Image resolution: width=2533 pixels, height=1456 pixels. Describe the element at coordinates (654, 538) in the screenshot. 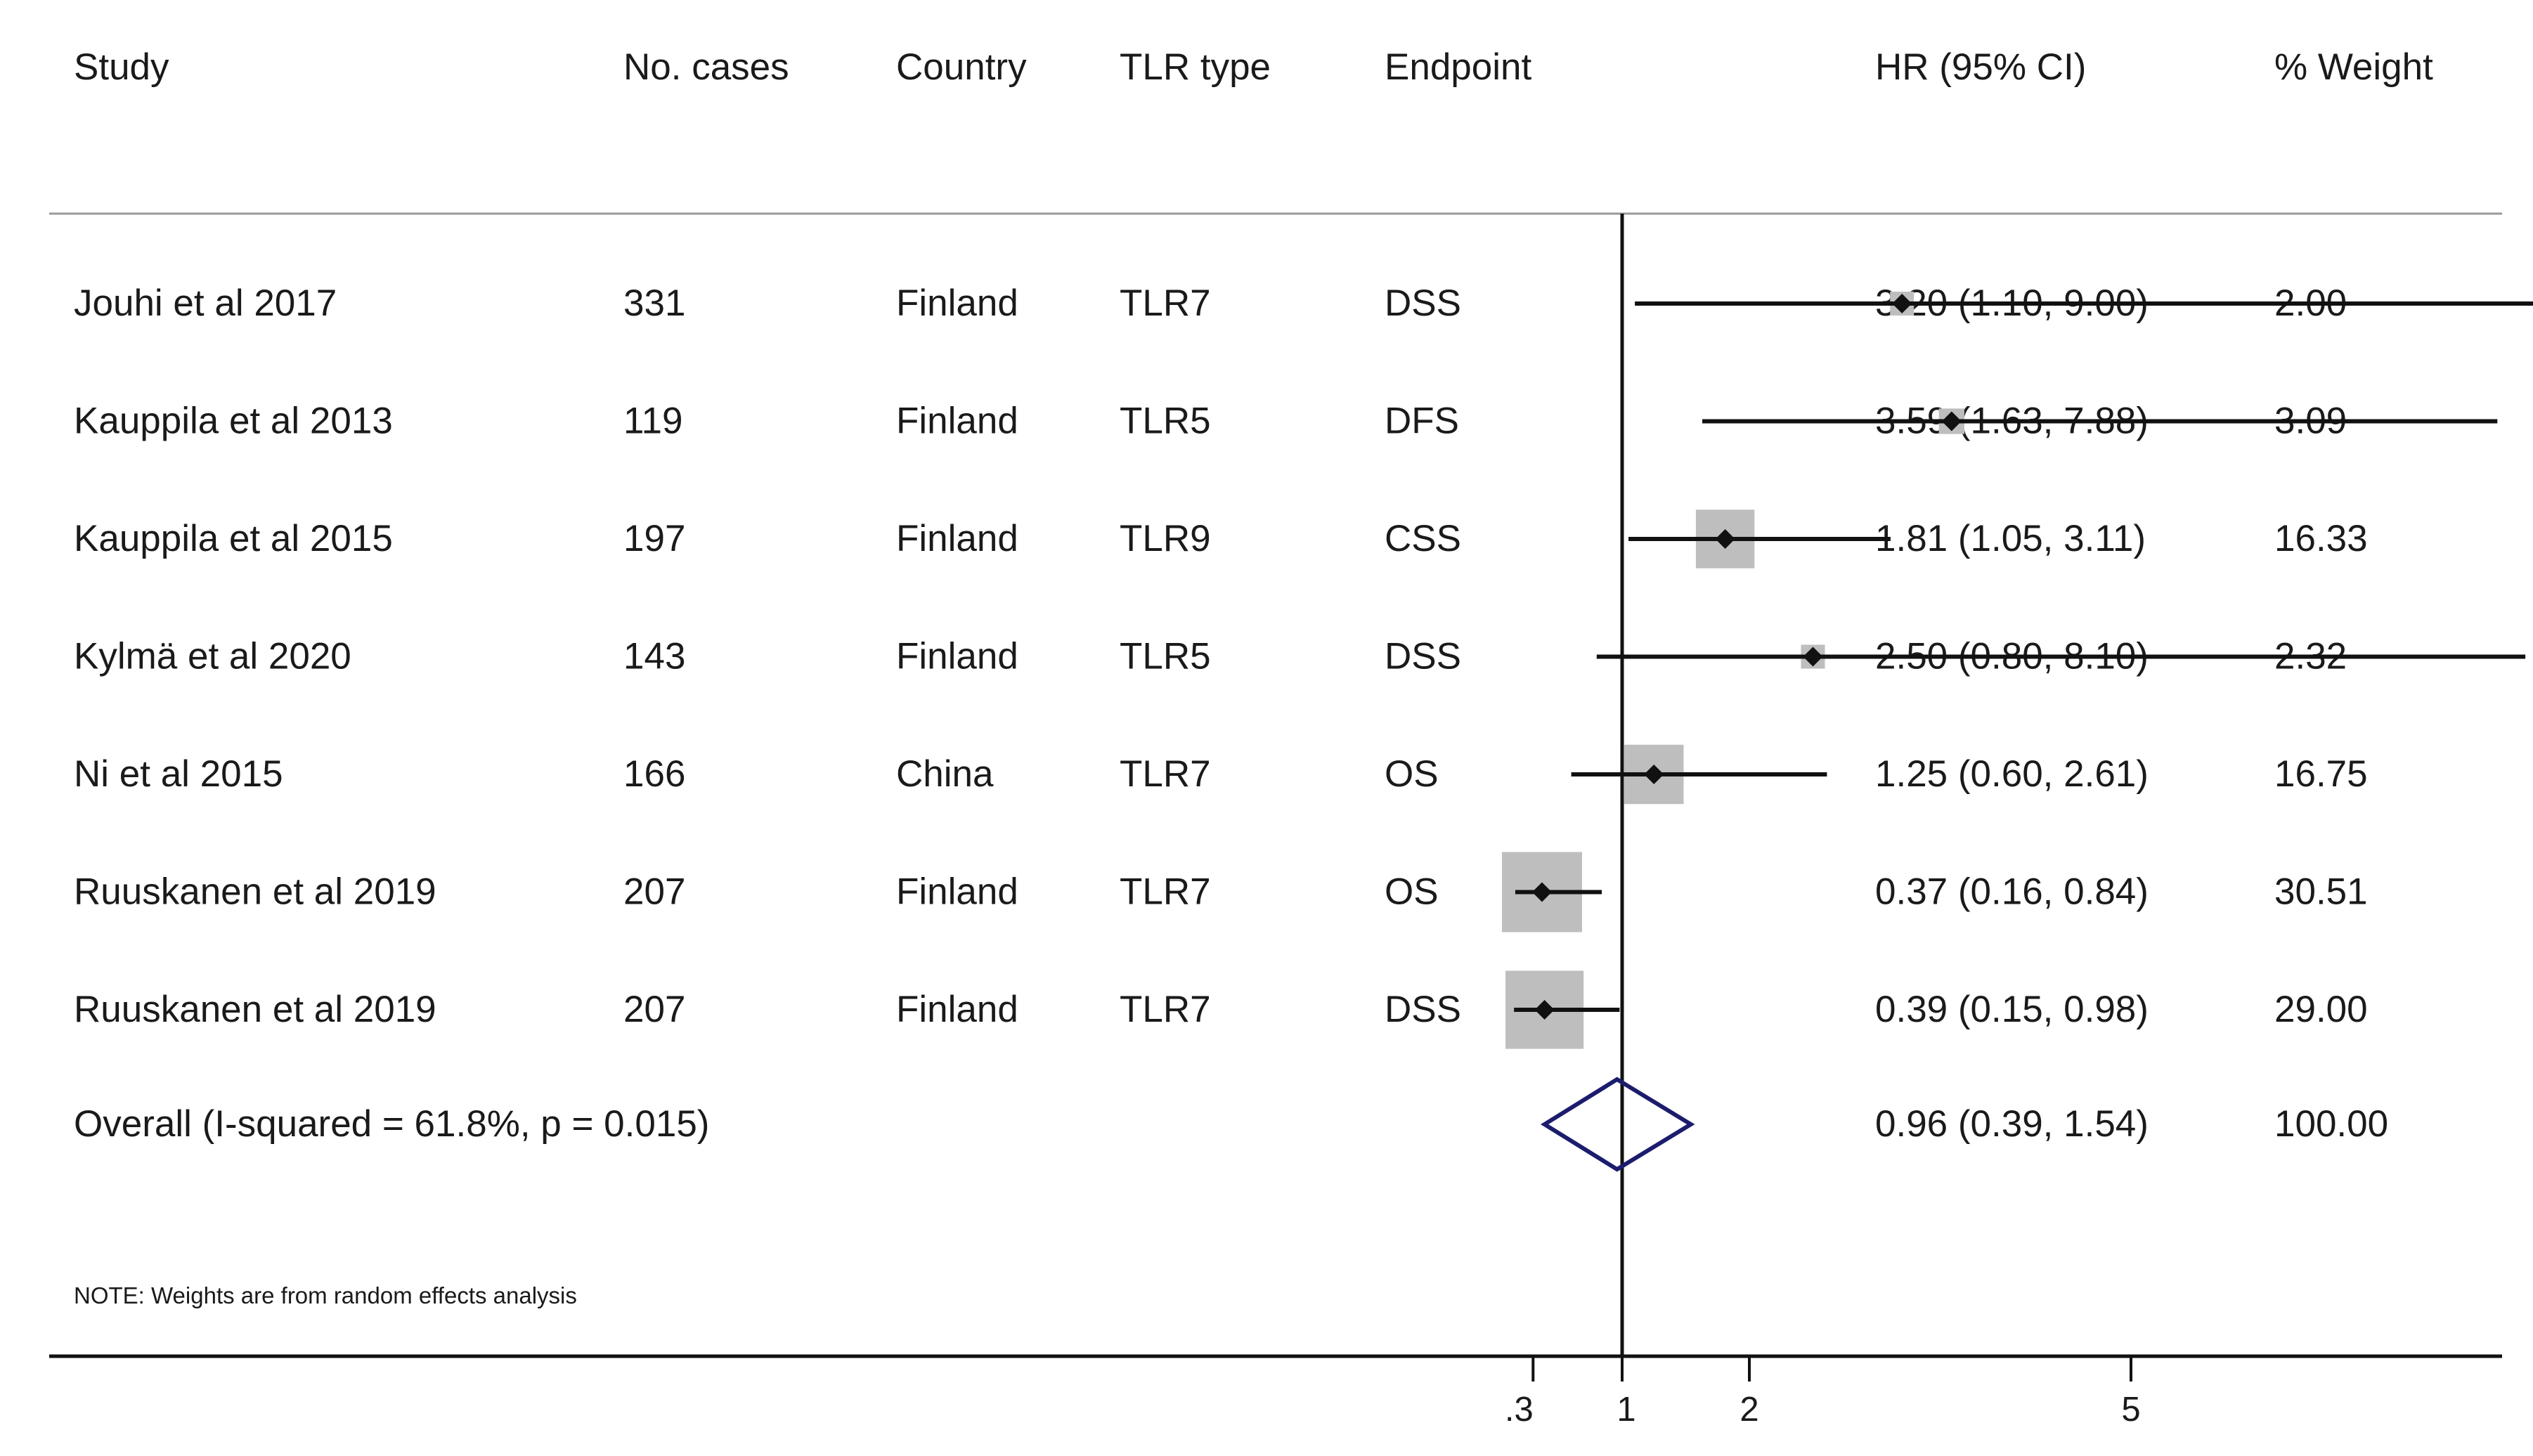

I see `row-cases-text: 197` at that location.